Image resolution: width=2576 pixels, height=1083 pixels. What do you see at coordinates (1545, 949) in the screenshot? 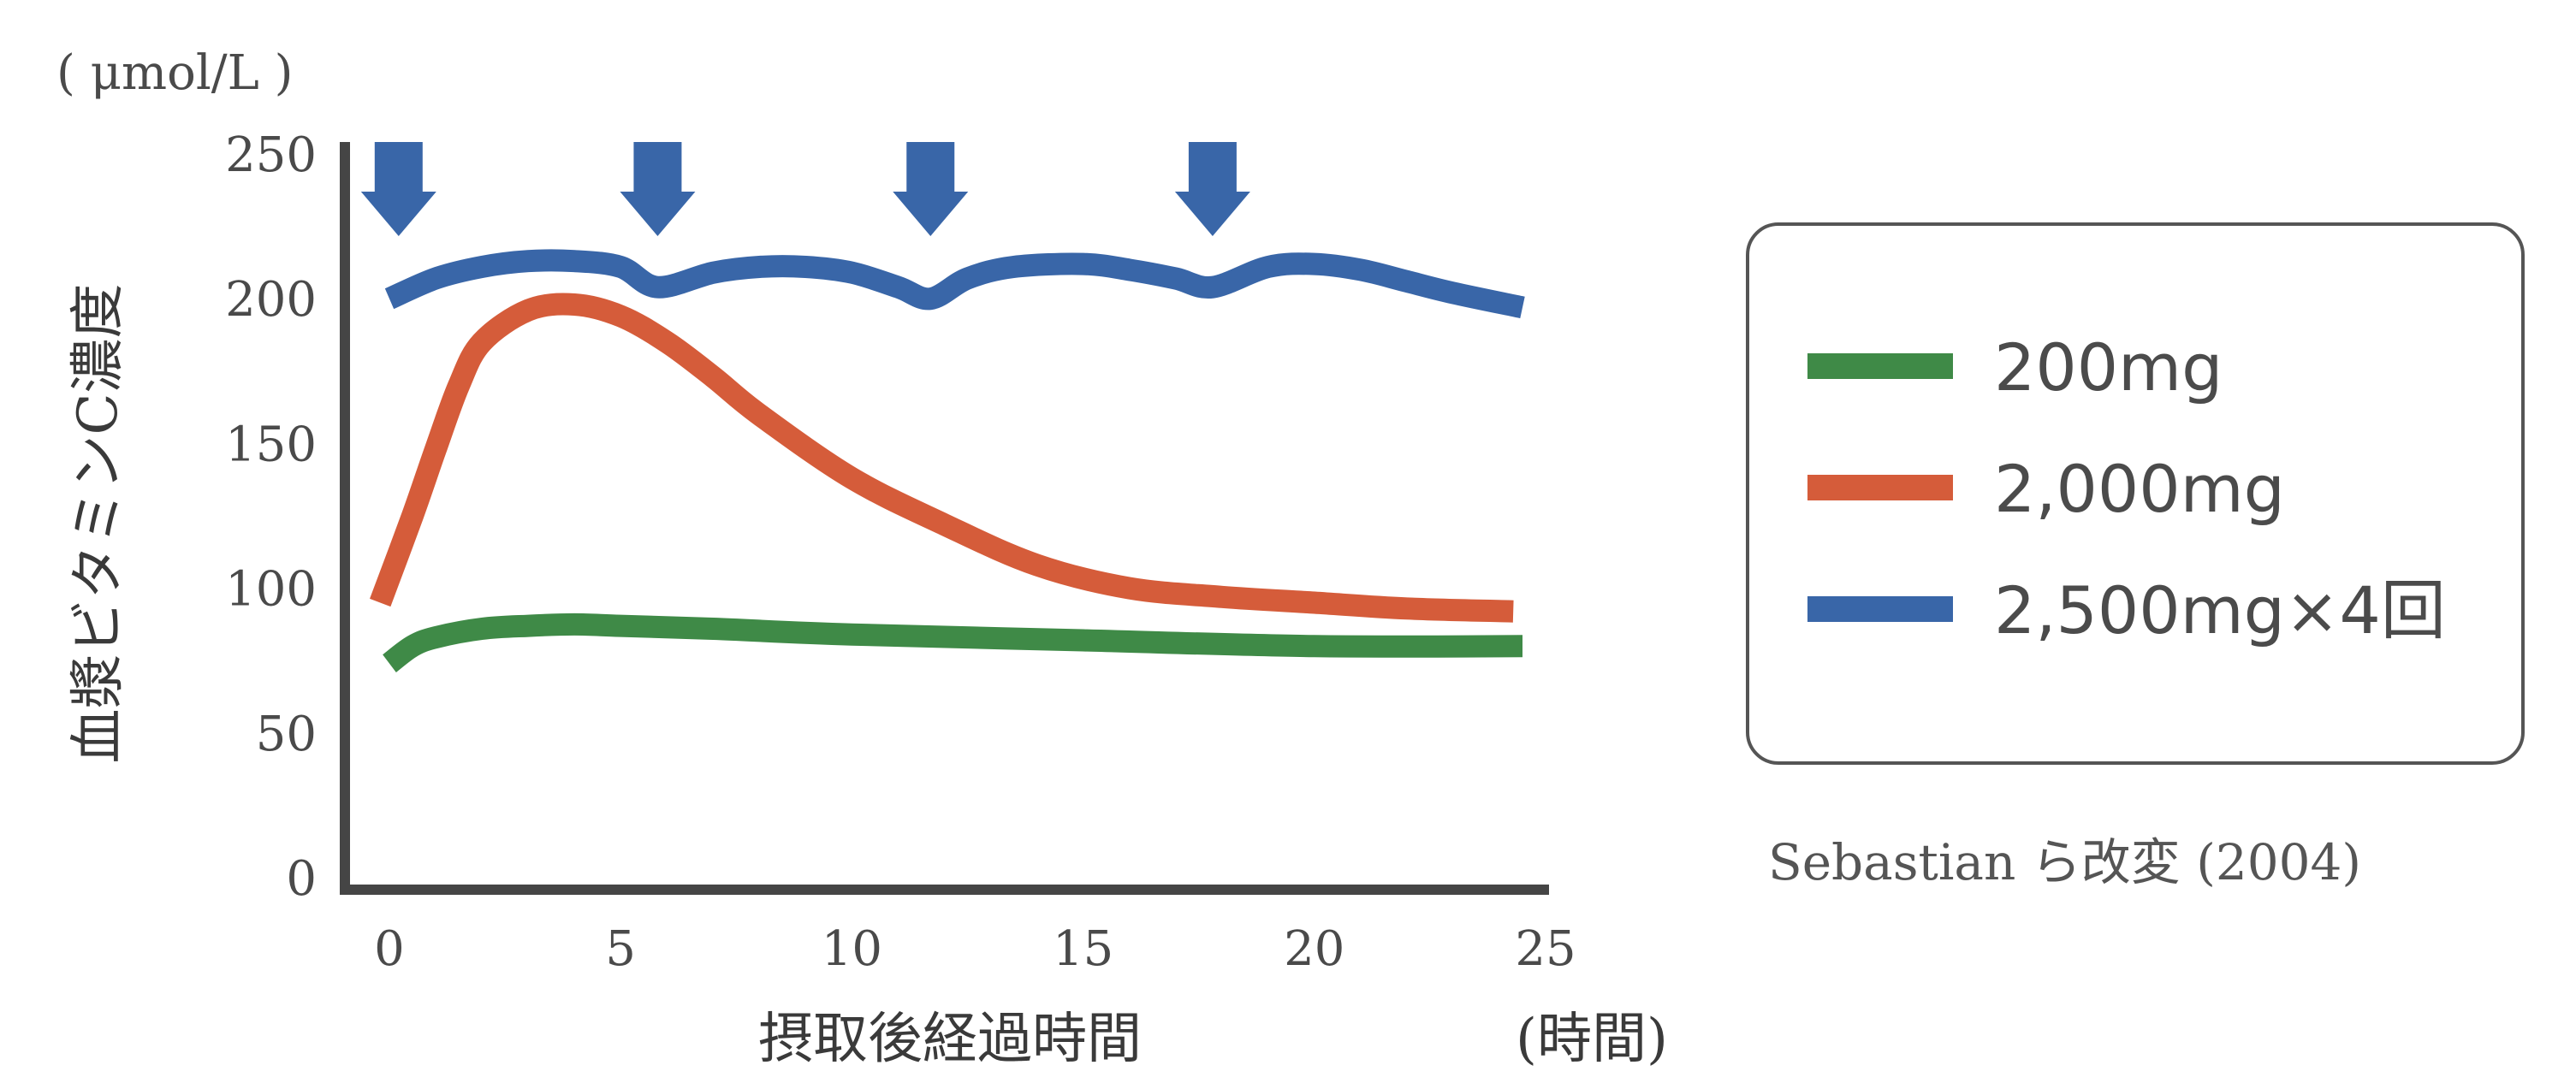
I see `x-tick-label: 25` at bounding box center [1545, 949].